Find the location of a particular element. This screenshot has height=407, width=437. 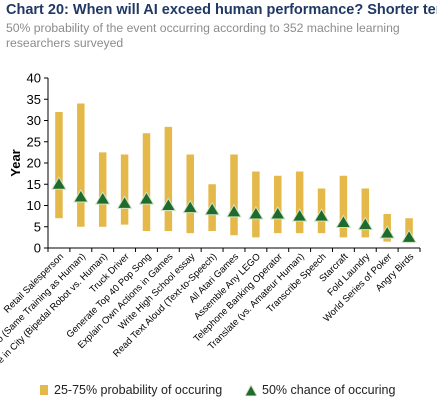

legend-range-label: 25-75% probability of occuring is located at coordinates (138, 390).